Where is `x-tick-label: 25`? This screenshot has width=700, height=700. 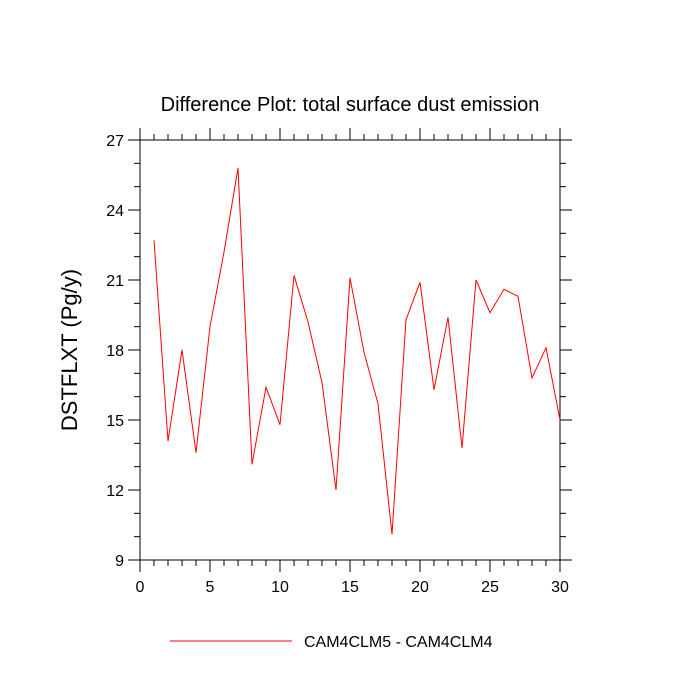 x-tick-label: 25 is located at coordinates (490, 587).